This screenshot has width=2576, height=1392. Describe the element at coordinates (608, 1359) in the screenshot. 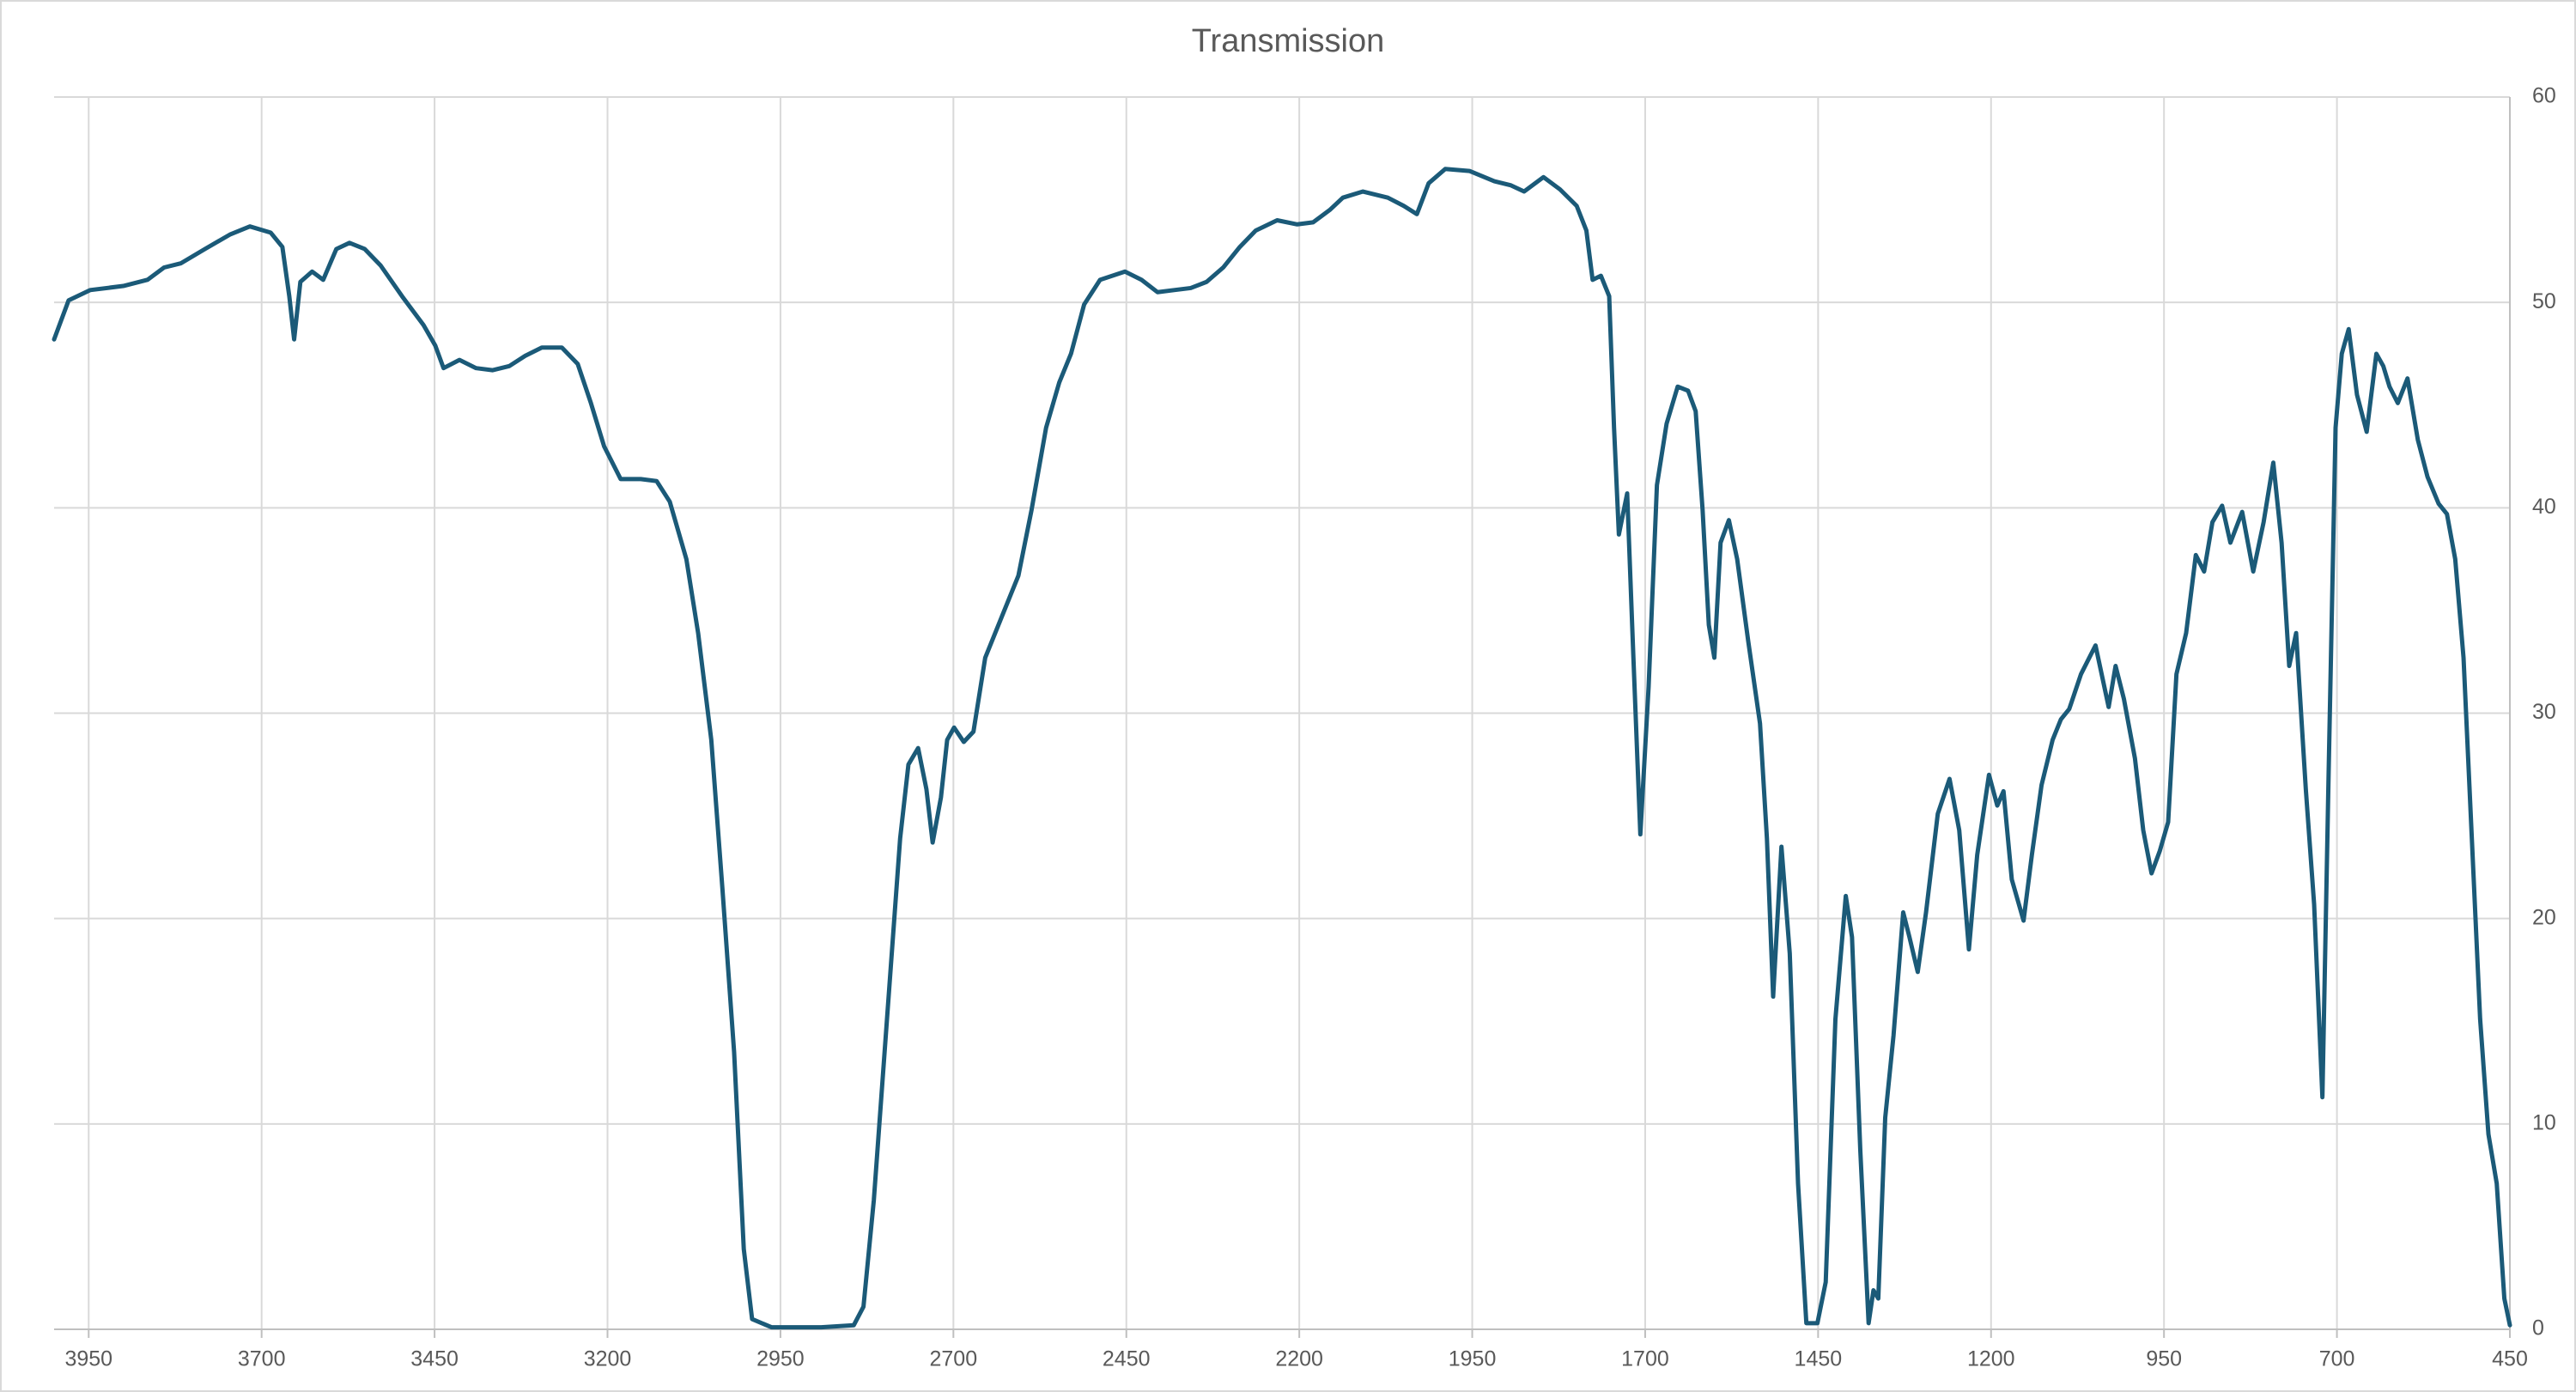

I see `x-tick-label: 3200` at that location.